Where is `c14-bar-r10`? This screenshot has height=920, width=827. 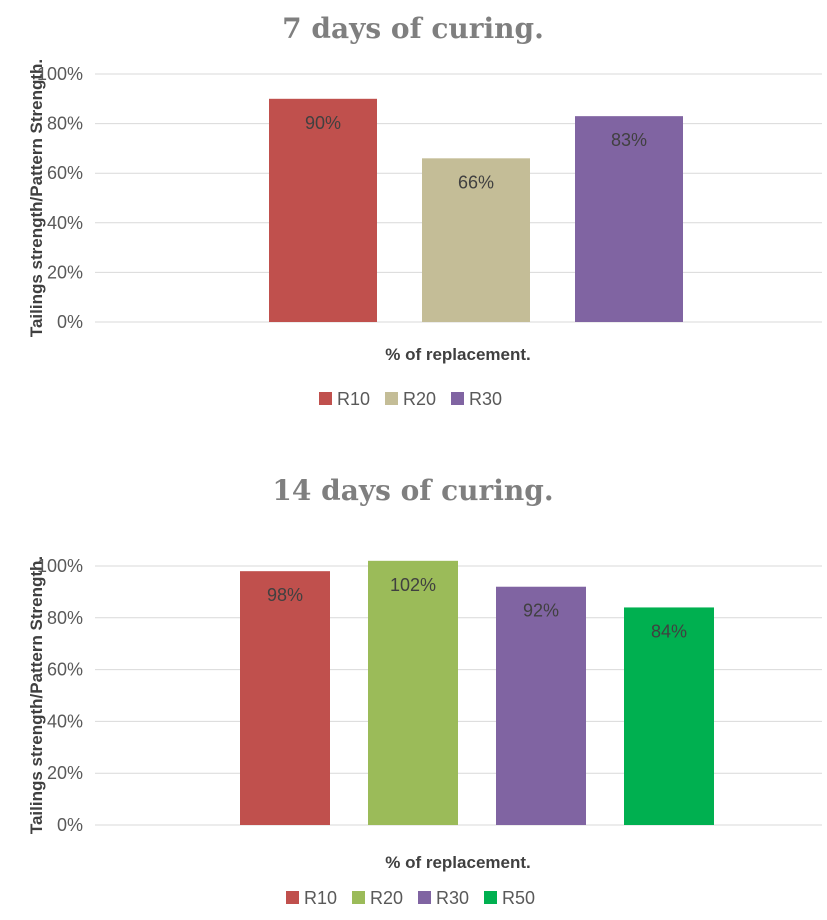 c14-bar-r10 is located at coordinates (285, 698).